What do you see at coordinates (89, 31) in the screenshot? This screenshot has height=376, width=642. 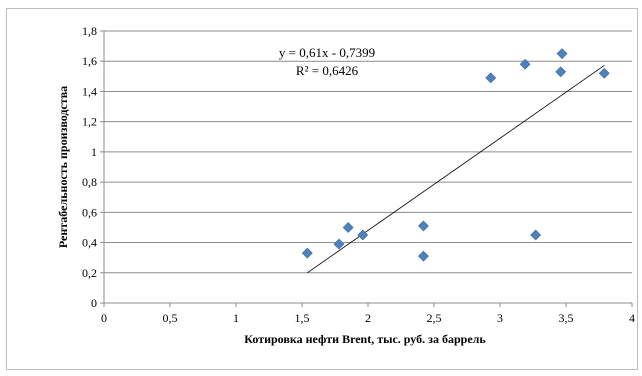 I see `y-tick-label: 1,8` at bounding box center [89, 31].